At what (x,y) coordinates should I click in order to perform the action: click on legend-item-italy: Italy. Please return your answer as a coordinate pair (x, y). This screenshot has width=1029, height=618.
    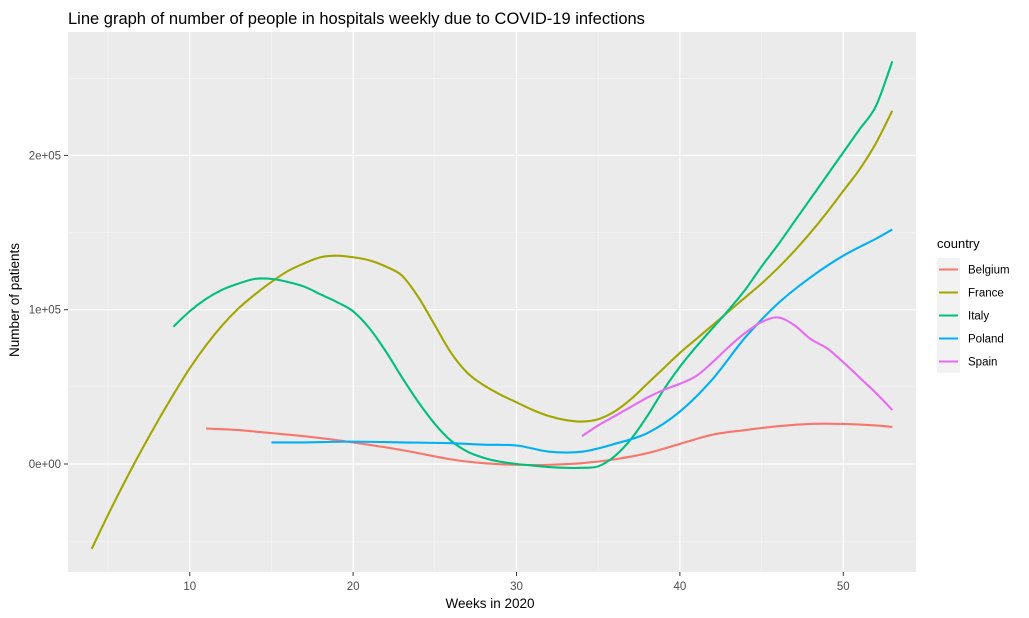
    Looking at the image, I should click on (963, 315).